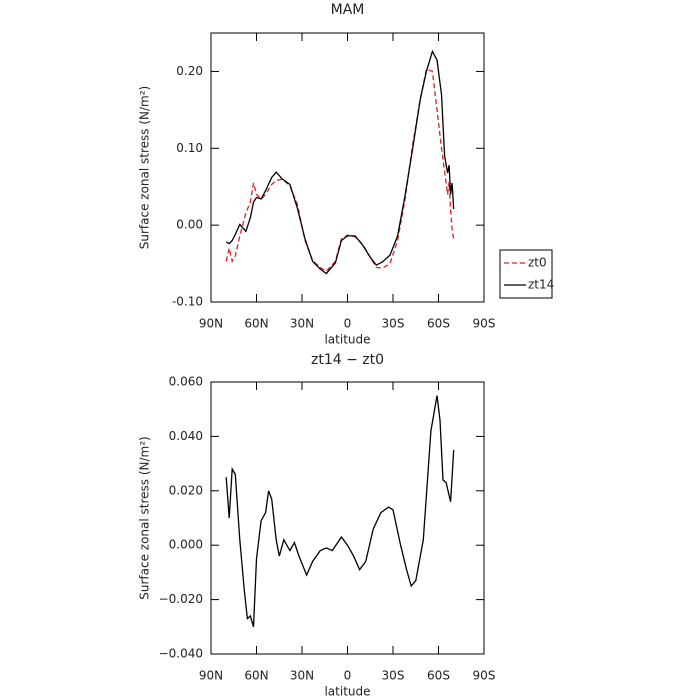 This screenshot has height=700, width=700. What do you see at coordinates (189, 148) in the screenshot?
I see `y-tick-label: 0.10` at bounding box center [189, 148].